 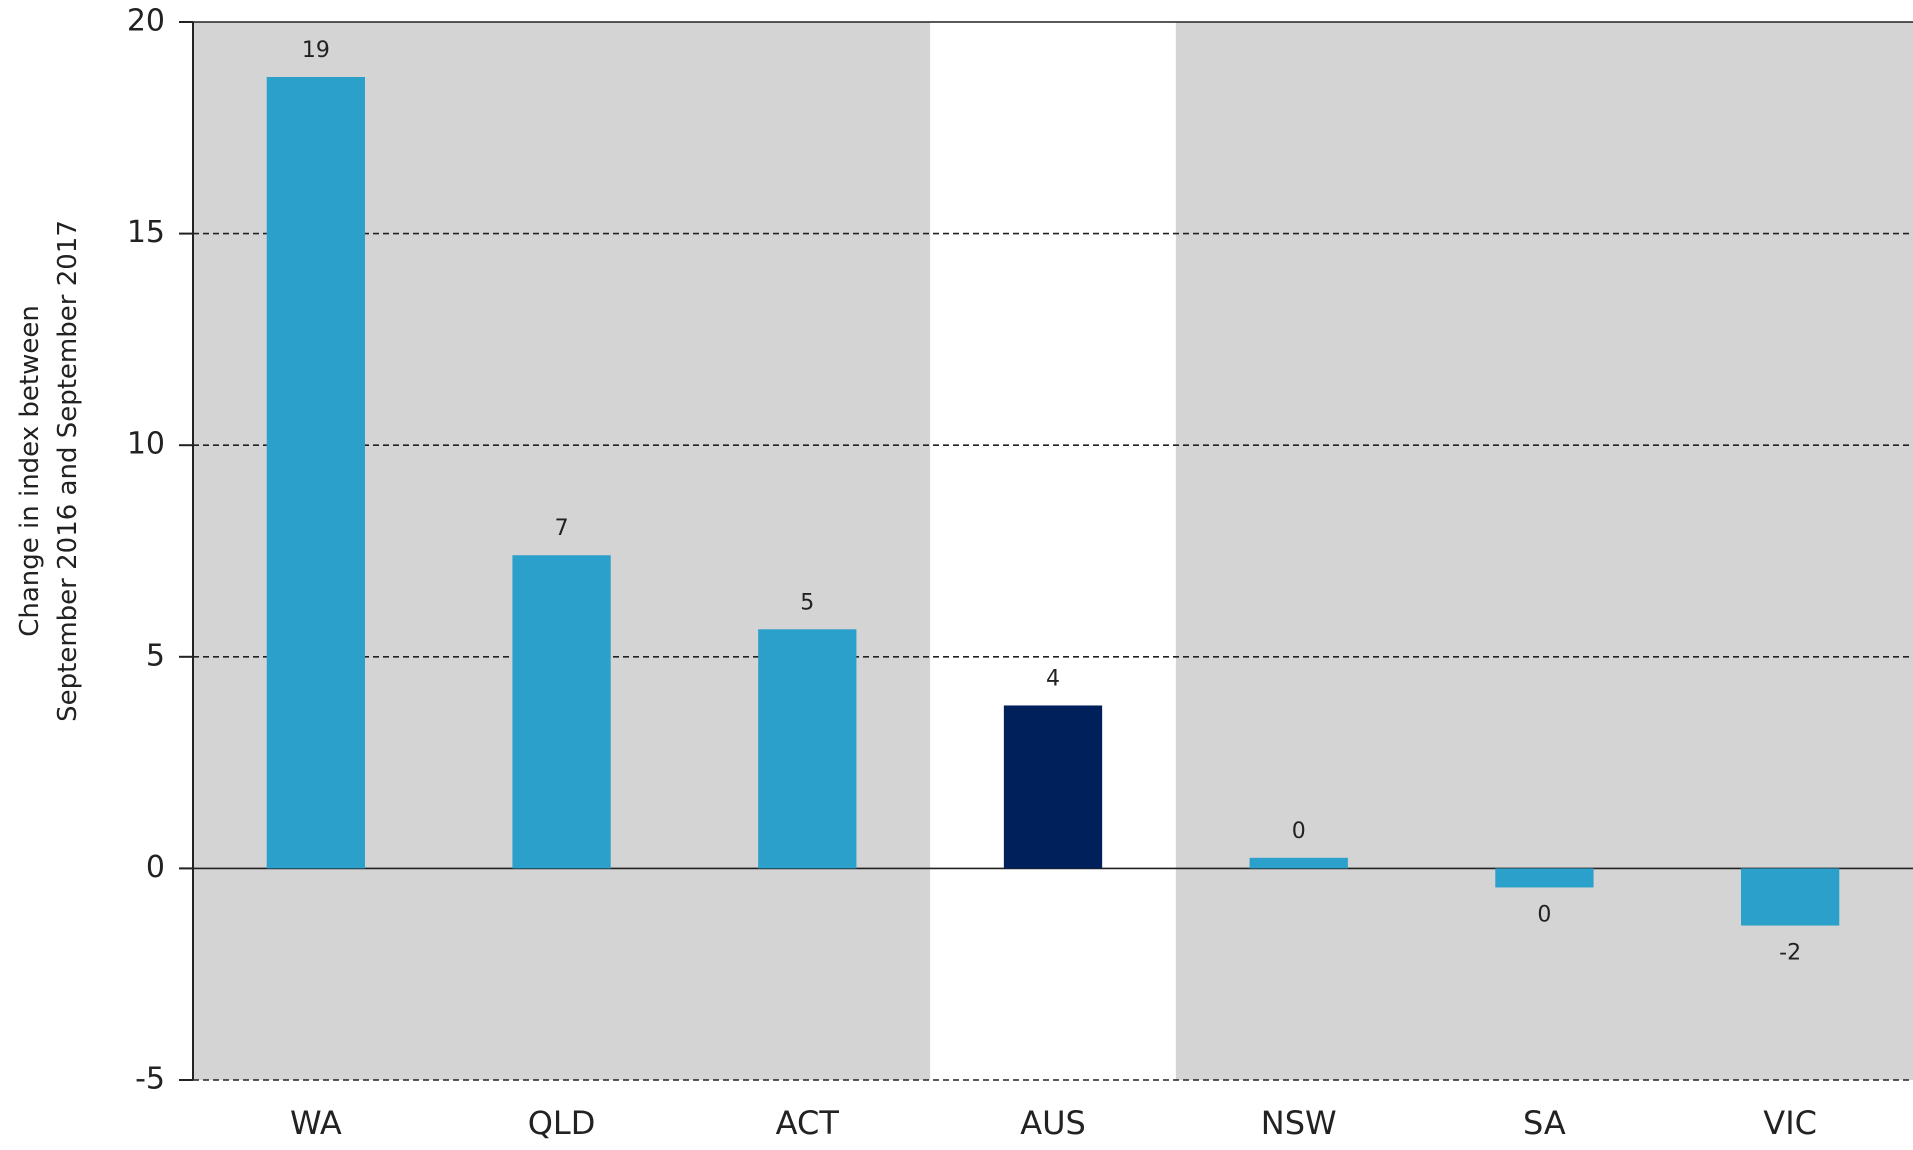 What do you see at coordinates (807, 602) in the screenshot?
I see `value-label: 5` at bounding box center [807, 602].